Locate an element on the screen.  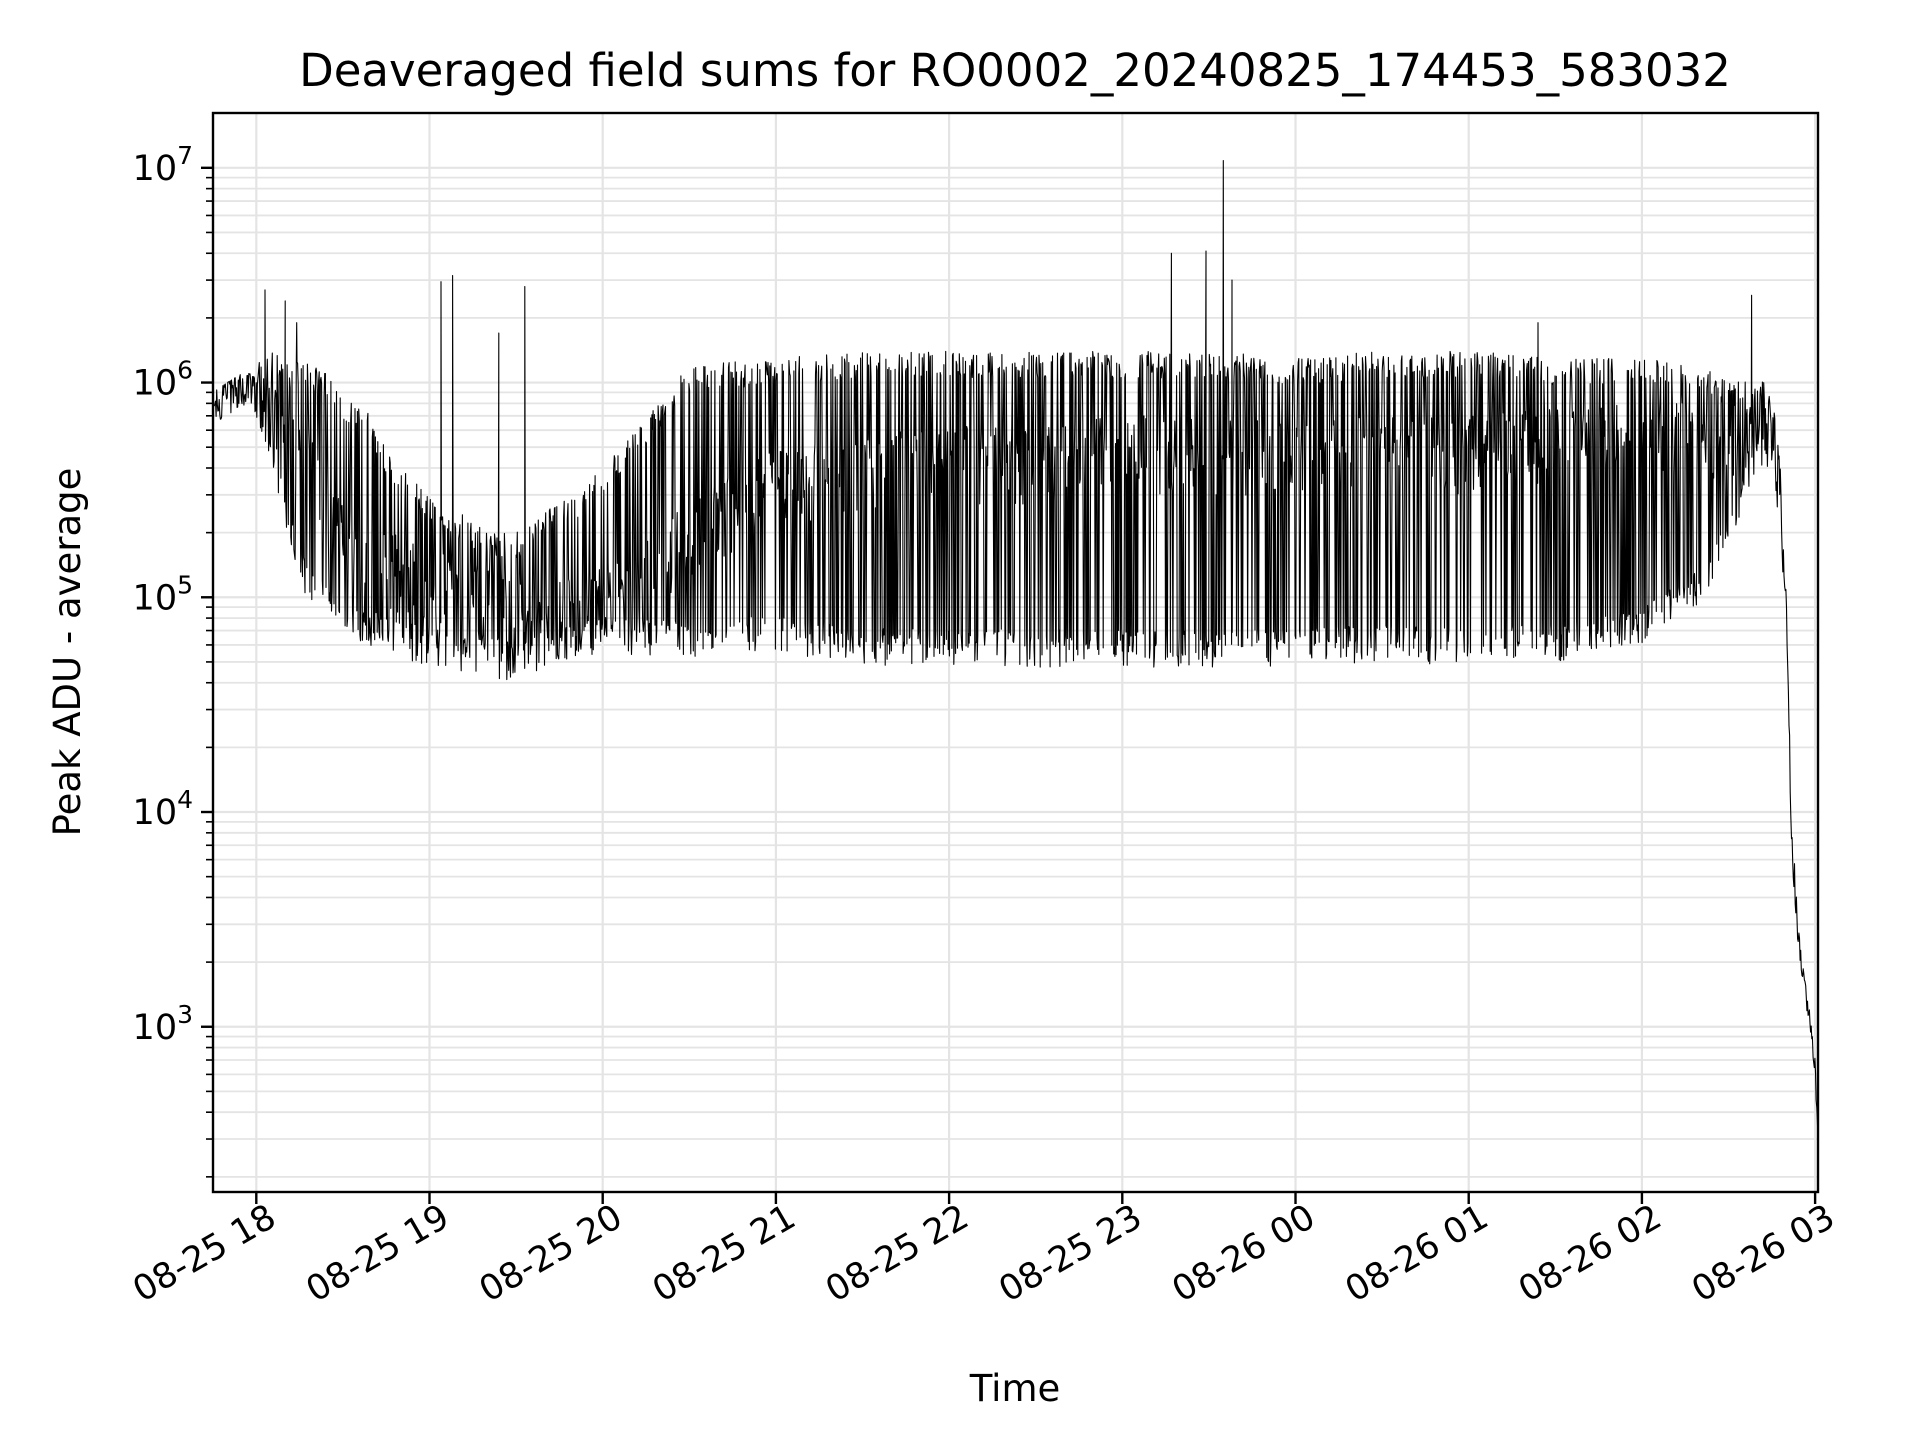
y-tick-label: 10⁵ is located at coordinates (163, 594).